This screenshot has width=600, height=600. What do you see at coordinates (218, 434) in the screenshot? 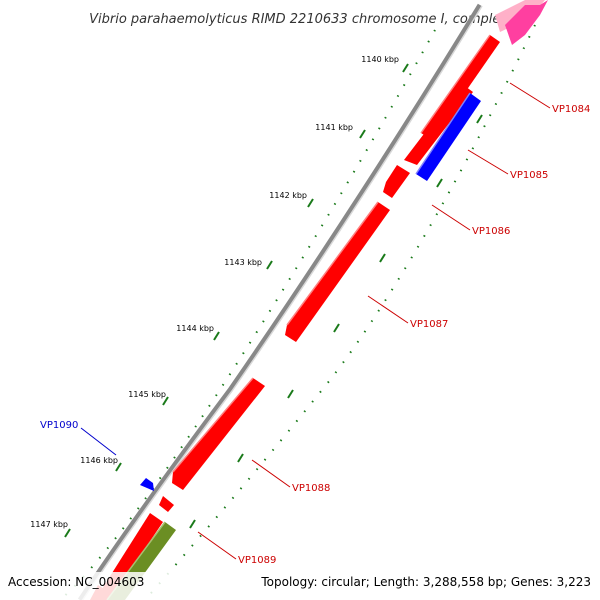
I see `cds-vp1088` at bounding box center [218, 434].